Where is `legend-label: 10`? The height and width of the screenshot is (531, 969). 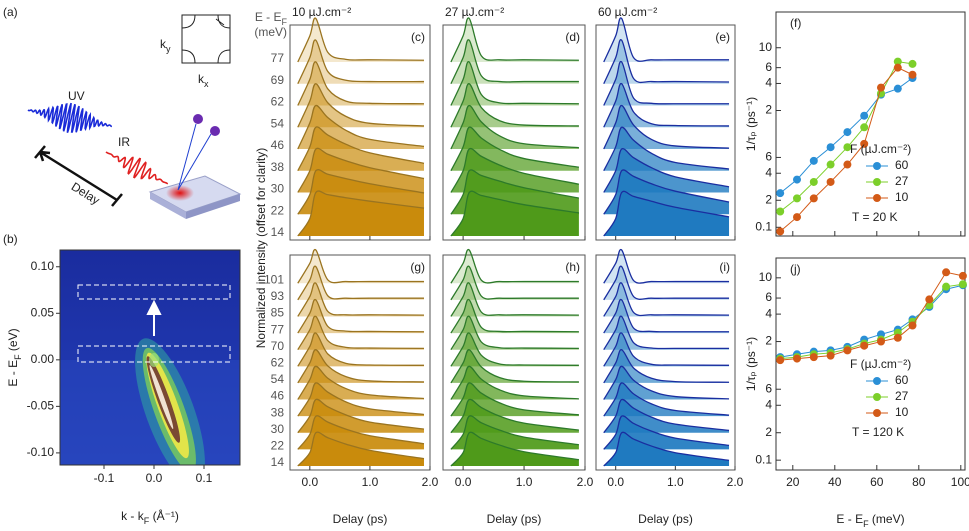 legend-label: 10 is located at coordinates (902, 197).